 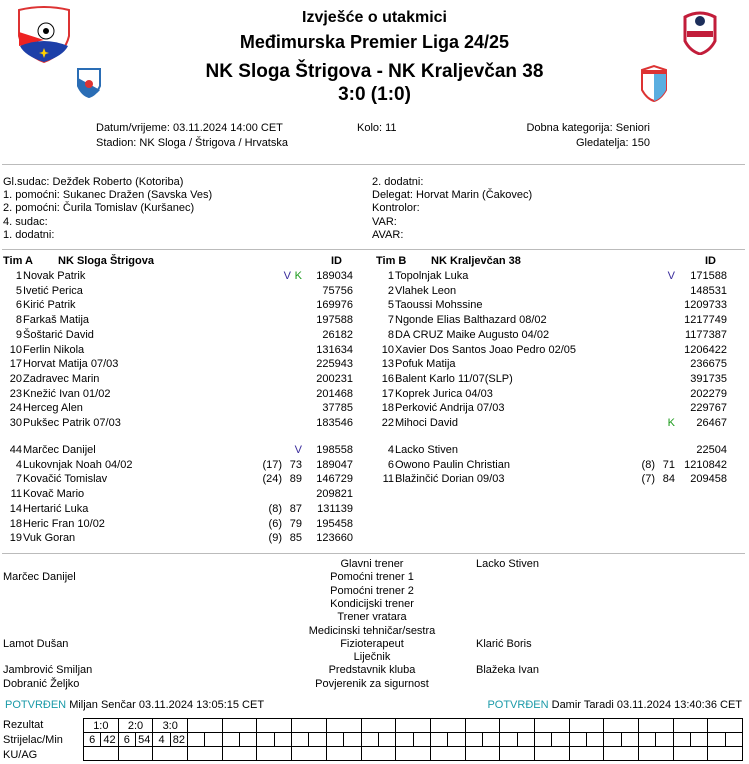 What do you see at coordinates (390, 450) in the screenshot?
I see `player-number: 4` at bounding box center [390, 450].